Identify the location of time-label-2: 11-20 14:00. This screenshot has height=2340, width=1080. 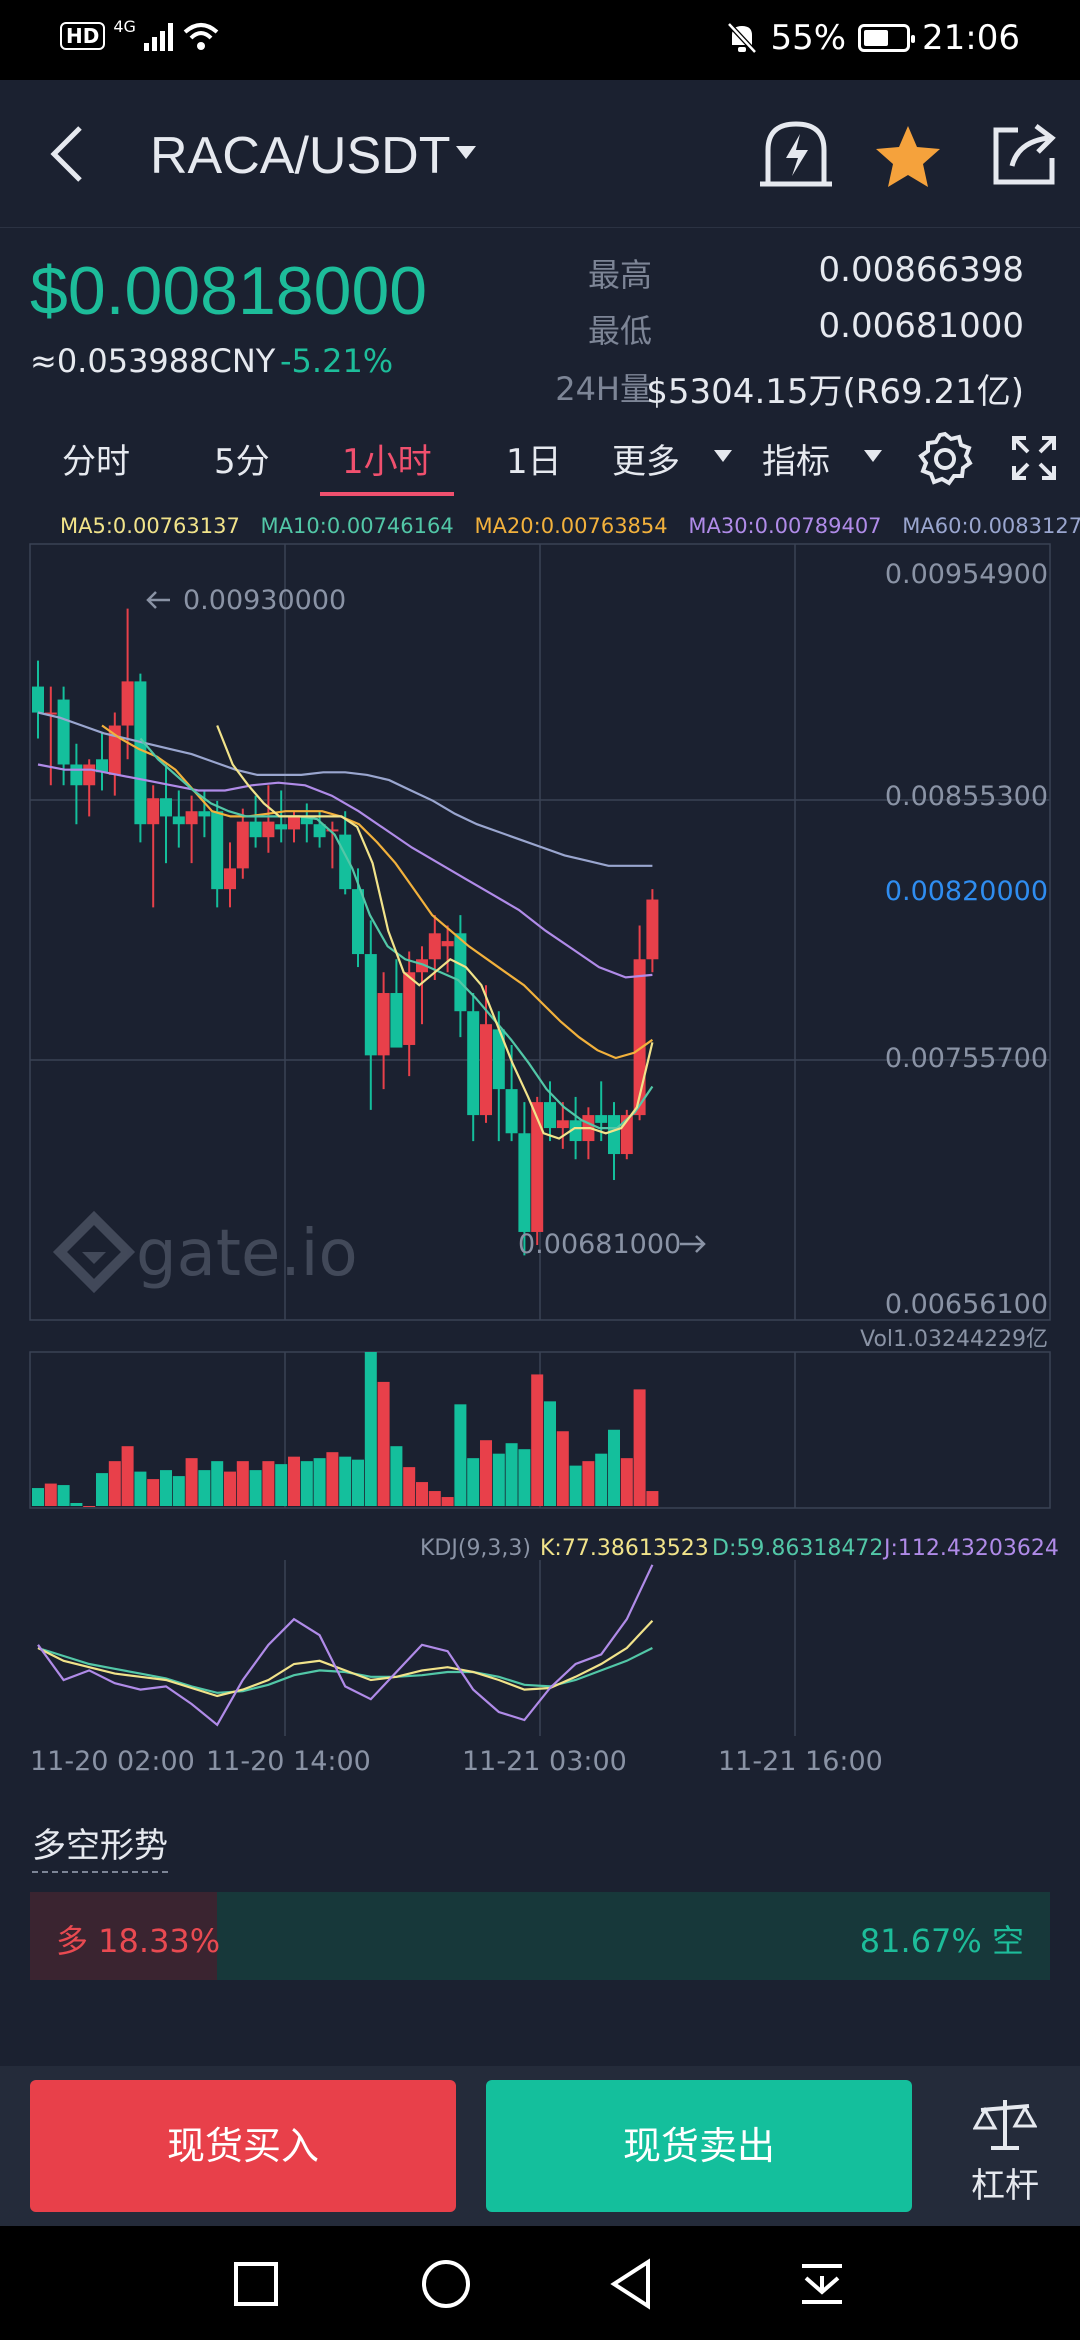
(288, 1761).